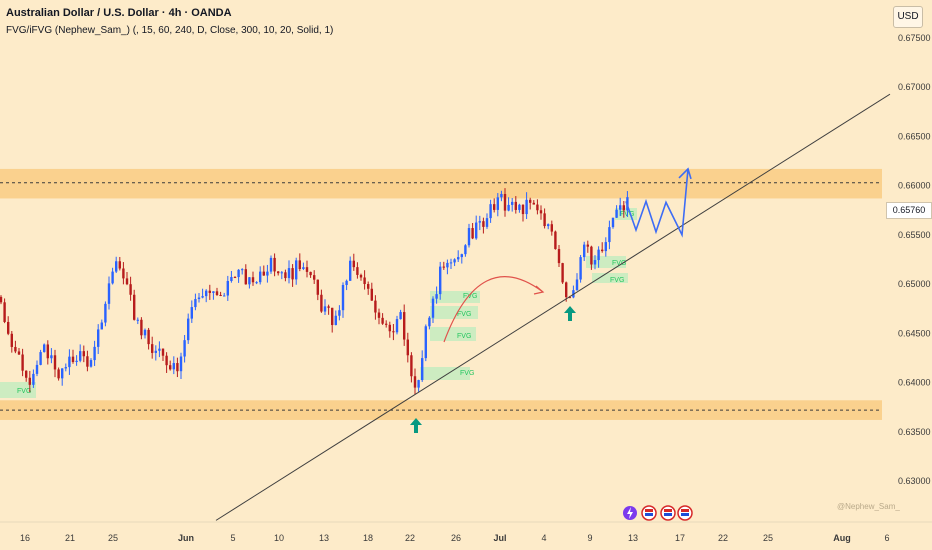 The image size is (932, 550). What do you see at coordinates (914, 186) in the screenshot?
I see `price-tick: 0.66000` at bounding box center [914, 186].